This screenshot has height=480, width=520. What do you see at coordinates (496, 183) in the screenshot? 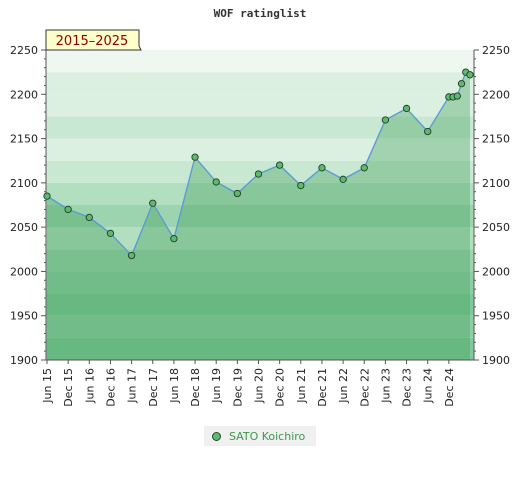
I see `y-tick-label-right: 2100` at bounding box center [496, 183].